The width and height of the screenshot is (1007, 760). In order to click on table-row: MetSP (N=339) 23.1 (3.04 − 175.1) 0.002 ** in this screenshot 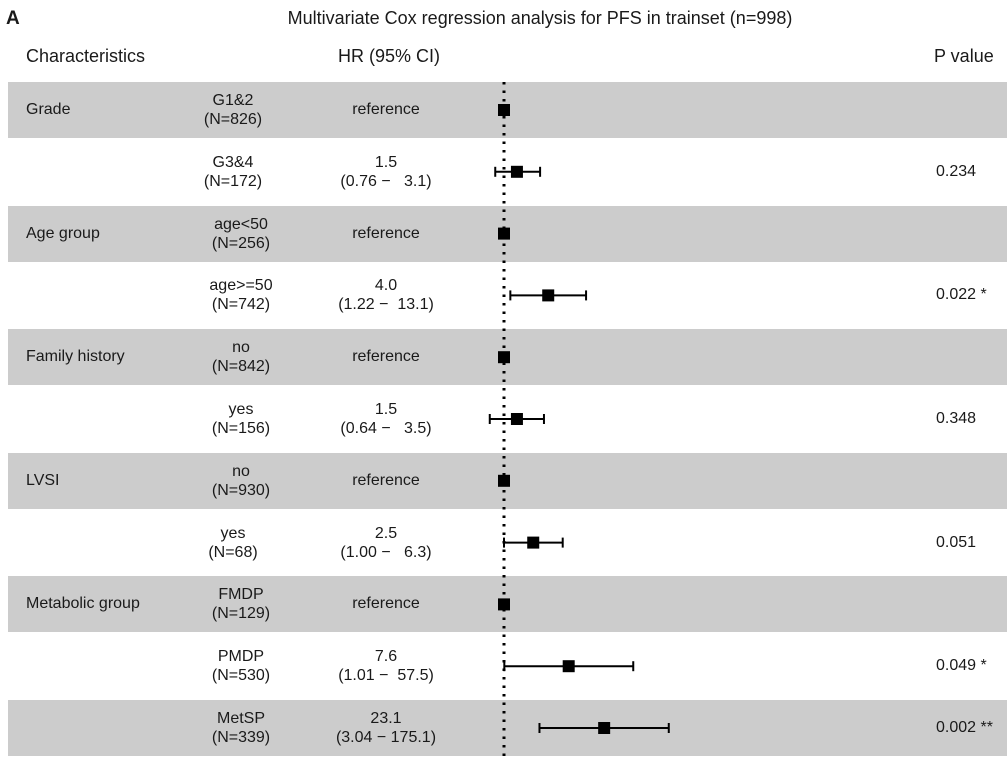, I will do `click(507, 728)`.